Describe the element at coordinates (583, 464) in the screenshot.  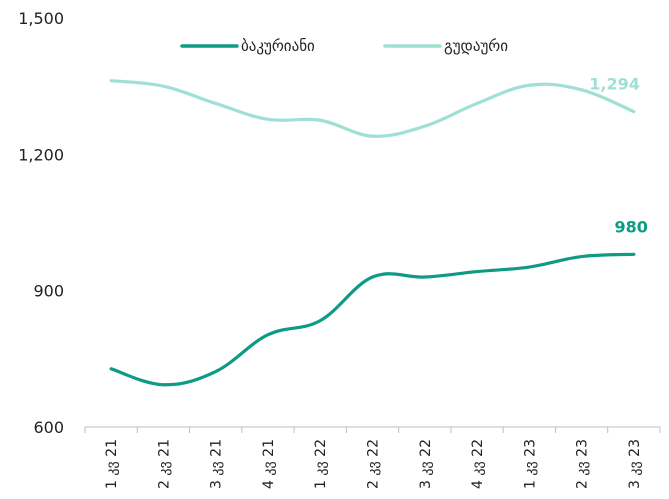
I see `x-tick-label: 2 კვ 23` at that location.